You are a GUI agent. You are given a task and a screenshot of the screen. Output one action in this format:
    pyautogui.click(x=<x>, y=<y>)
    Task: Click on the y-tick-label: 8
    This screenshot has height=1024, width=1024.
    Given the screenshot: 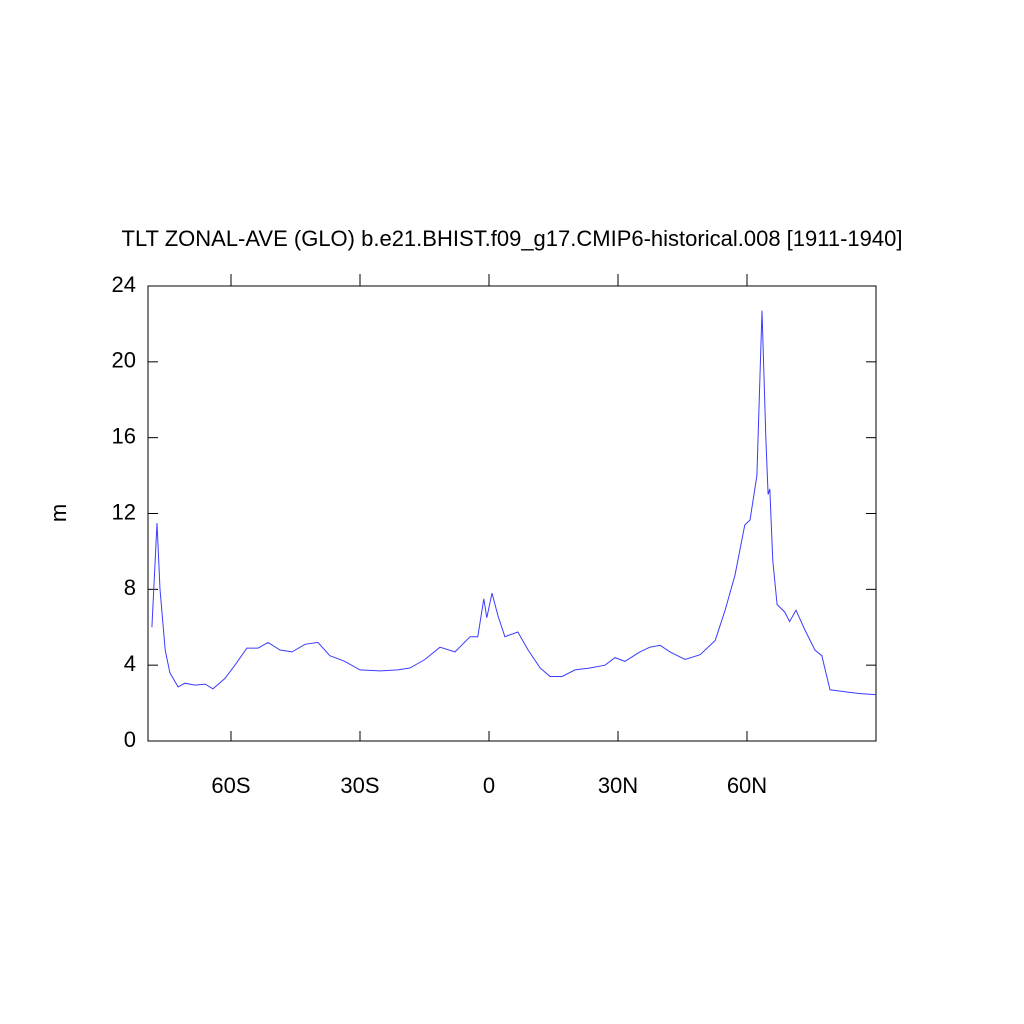 What is the action you would take?
    pyautogui.click(x=130, y=587)
    